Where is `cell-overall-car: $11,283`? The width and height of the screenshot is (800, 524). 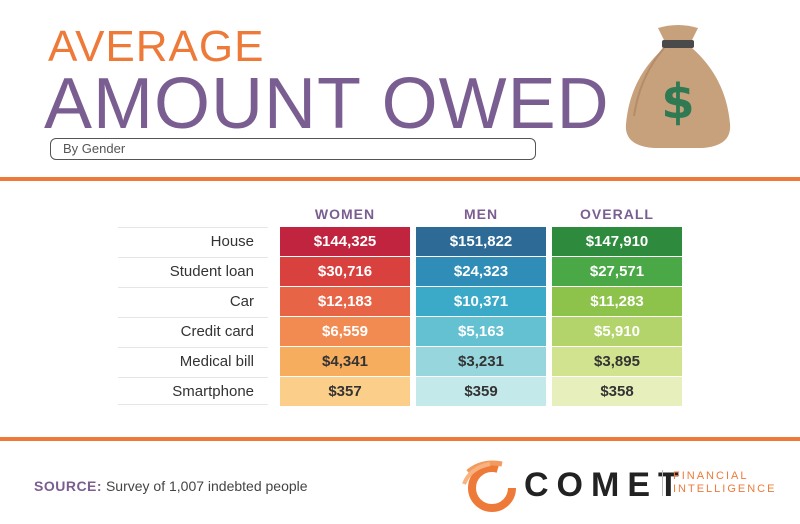 cell-overall-car: $11,283 is located at coordinates (617, 301).